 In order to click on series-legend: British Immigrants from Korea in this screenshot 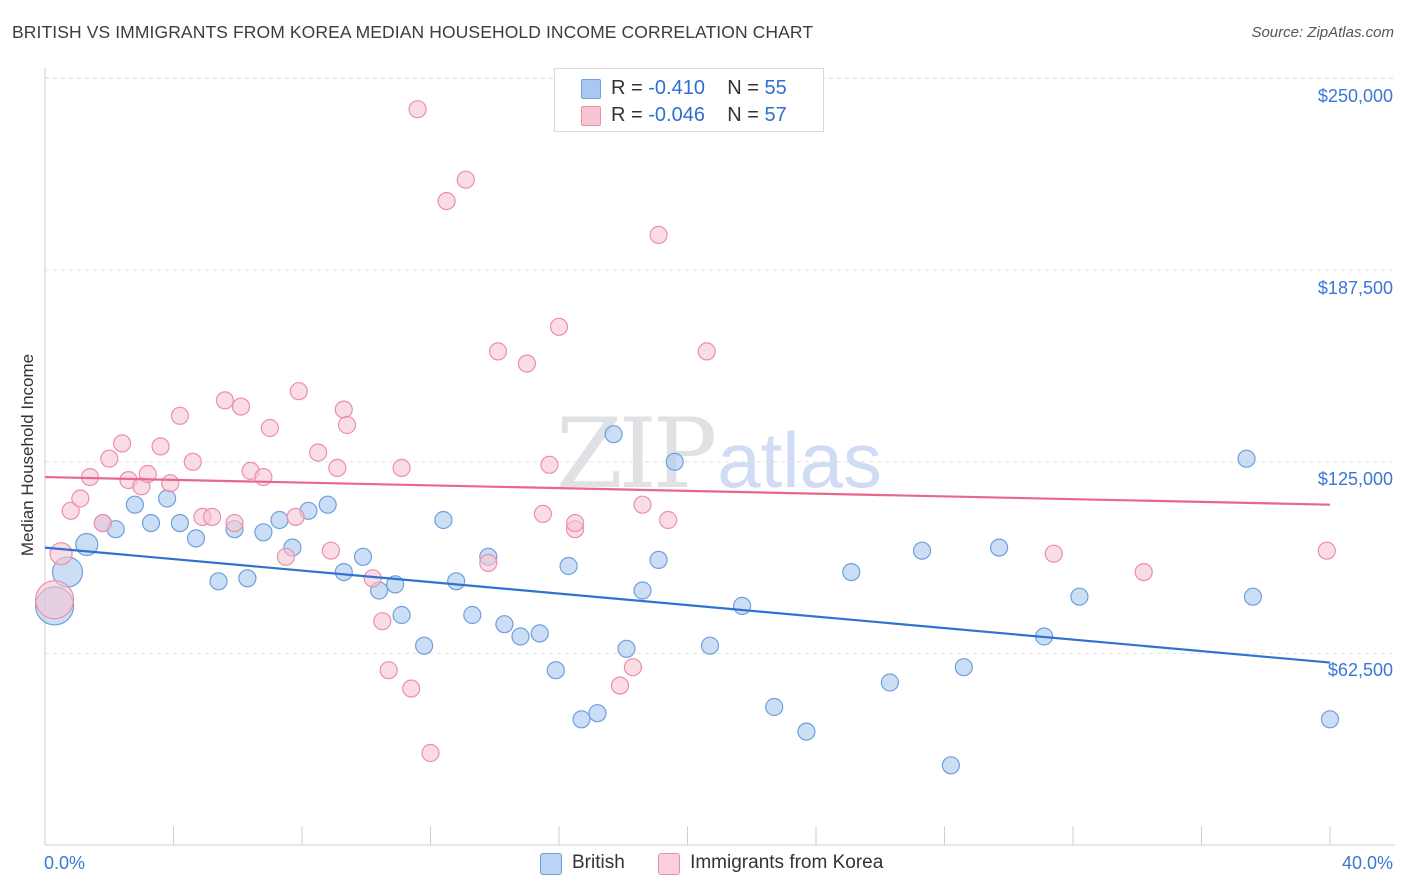, I will do `click(725, 863)`.